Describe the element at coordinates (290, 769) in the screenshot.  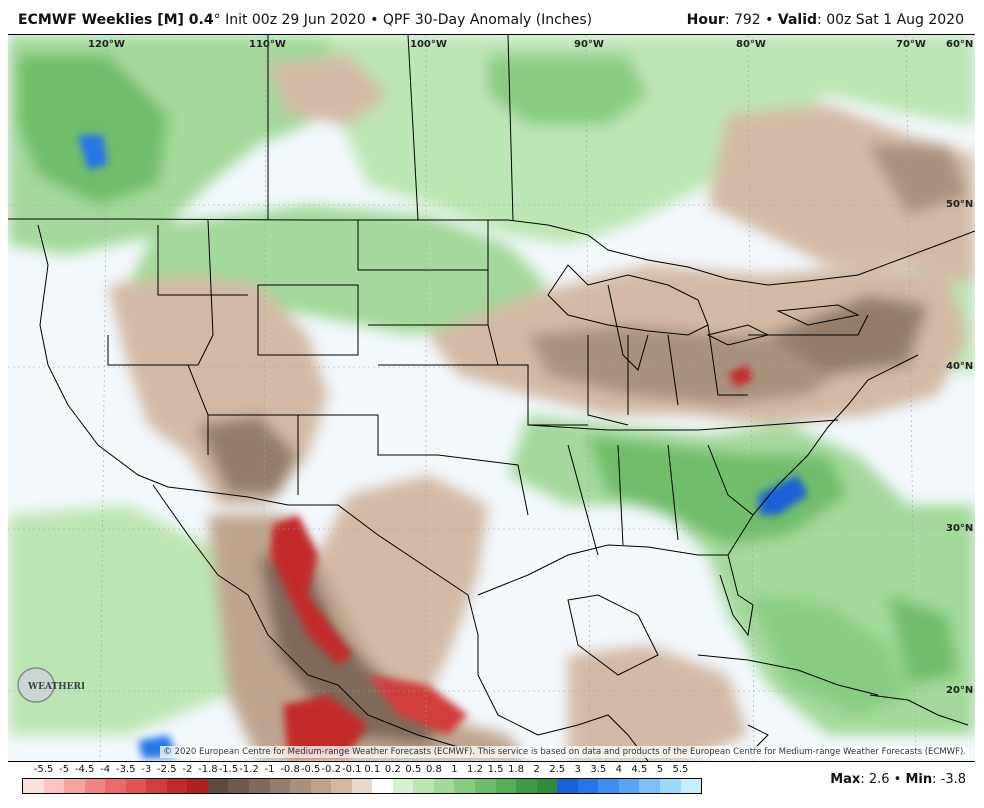
I see `legend-tick-label: -0.8` at that location.